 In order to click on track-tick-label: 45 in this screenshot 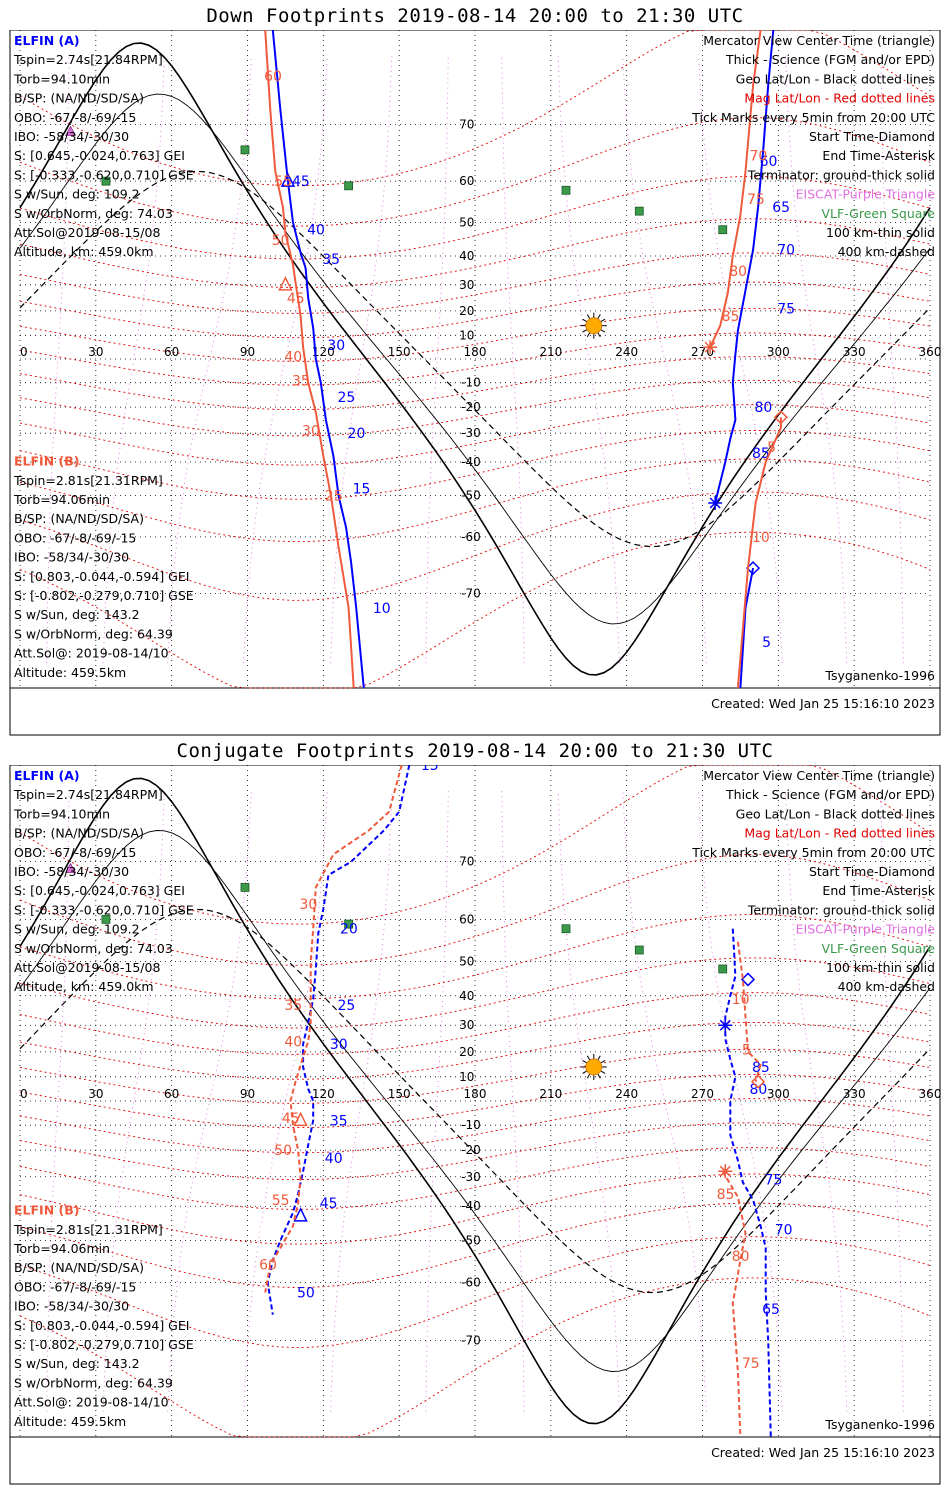, I will do `click(296, 299)`.